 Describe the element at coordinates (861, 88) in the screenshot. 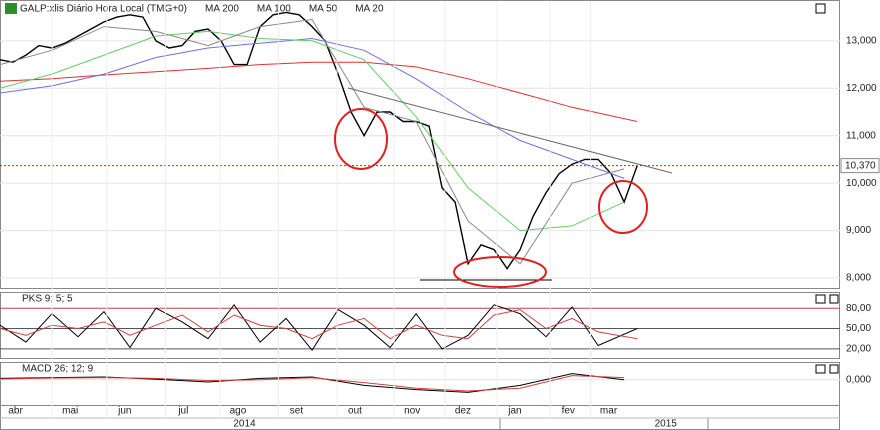

I see `y-tick-label: 12,000` at that location.